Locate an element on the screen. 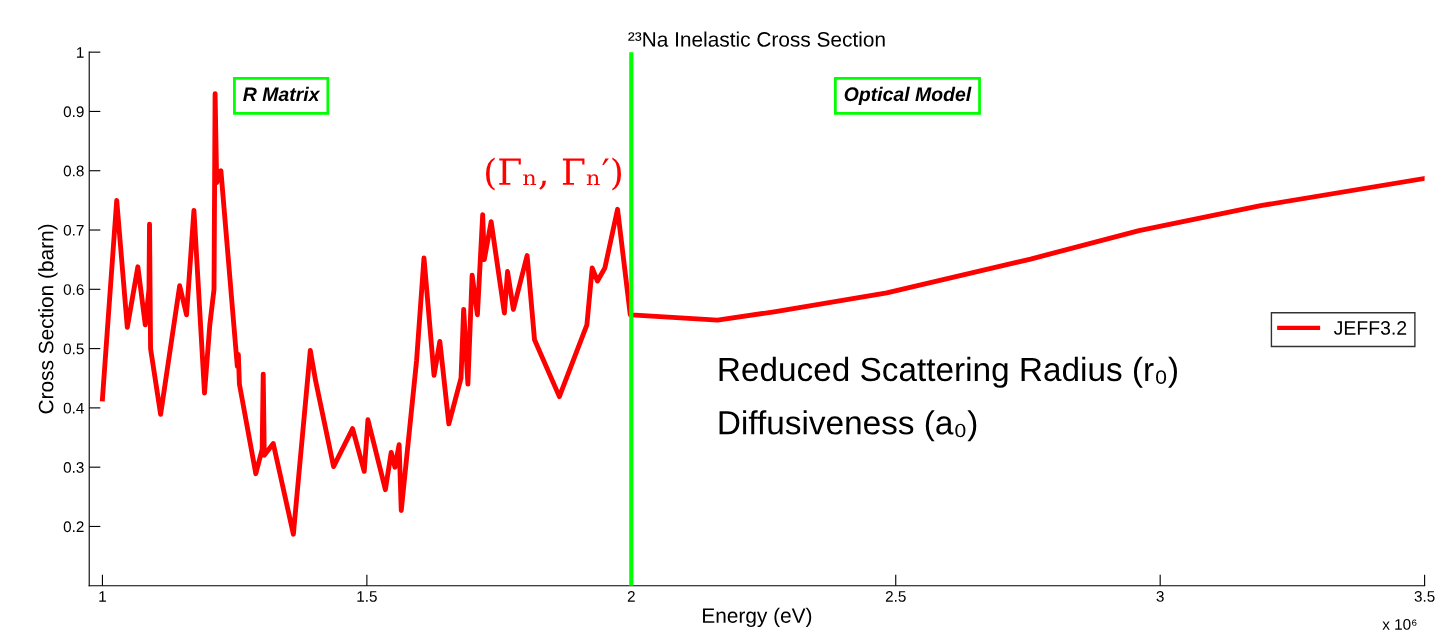 The image size is (1439, 636). x-tick-label: 3.5 is located at coordinates (1424, 596).